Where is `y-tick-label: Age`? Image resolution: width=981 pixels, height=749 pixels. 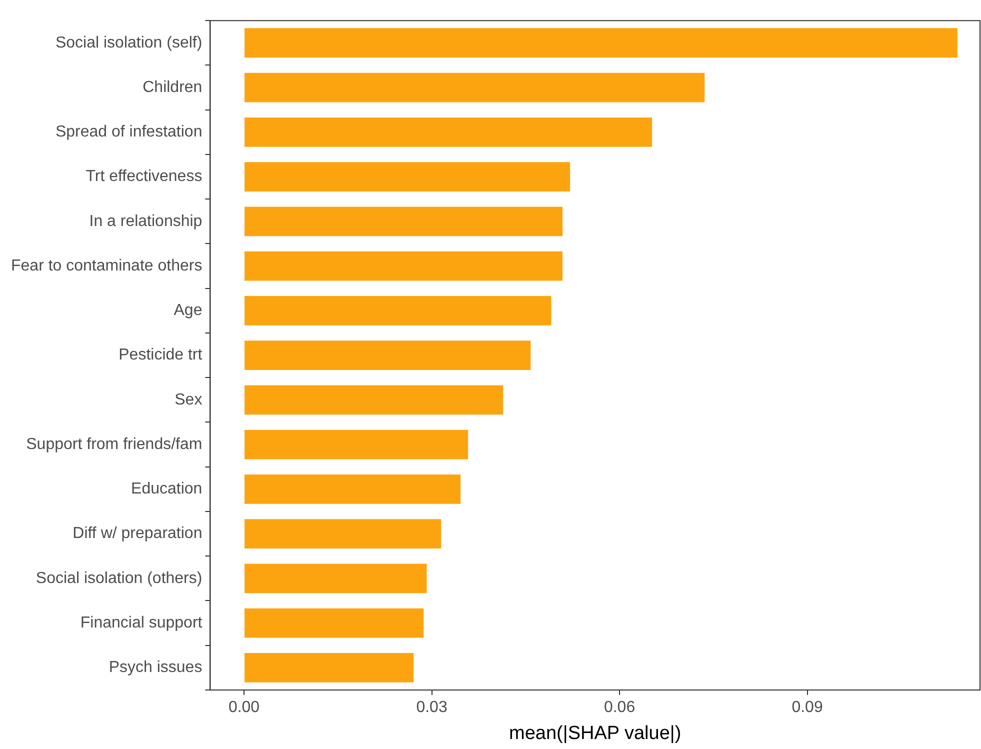 y-tick-label: Age is located at coordinates (188, 311).